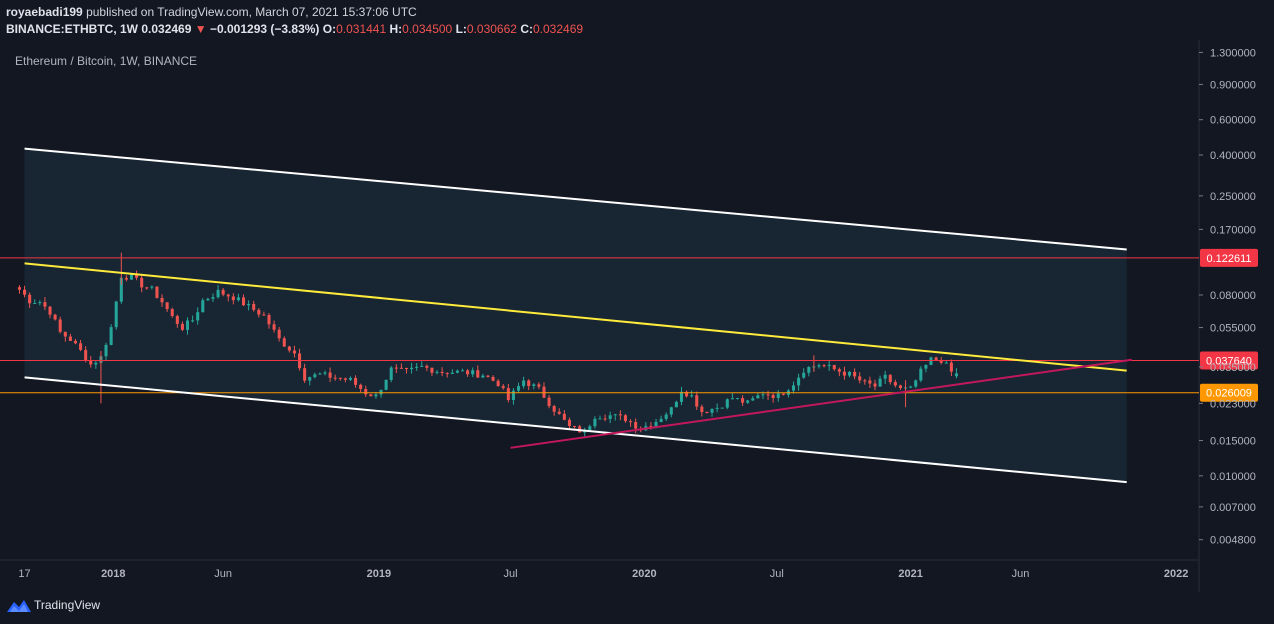 The image size is (1274, 624). Describe the element at coordinates (44, 12) in the screenshot. I see `publisher-name: royaebadi199` at that location.